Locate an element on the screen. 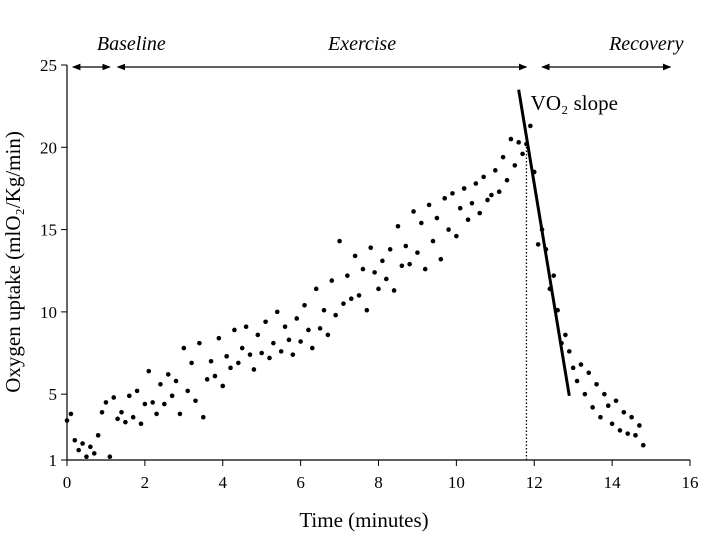 The image size is (712, 534). x-tick-label: 6 is located at coordinates (300, 482).